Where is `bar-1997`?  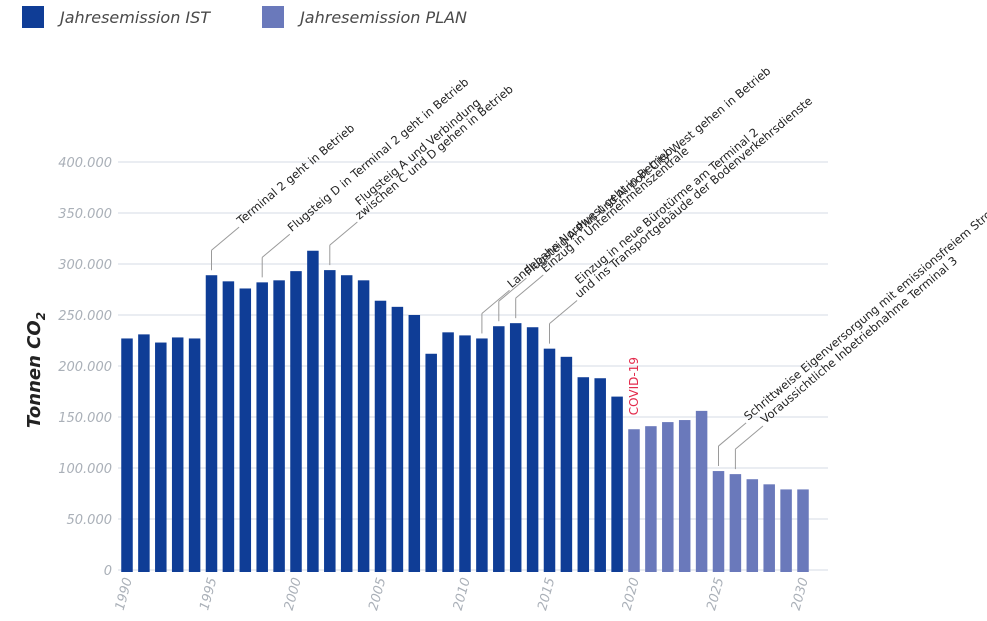 bar-1997 is located at coordinates (245, 430).